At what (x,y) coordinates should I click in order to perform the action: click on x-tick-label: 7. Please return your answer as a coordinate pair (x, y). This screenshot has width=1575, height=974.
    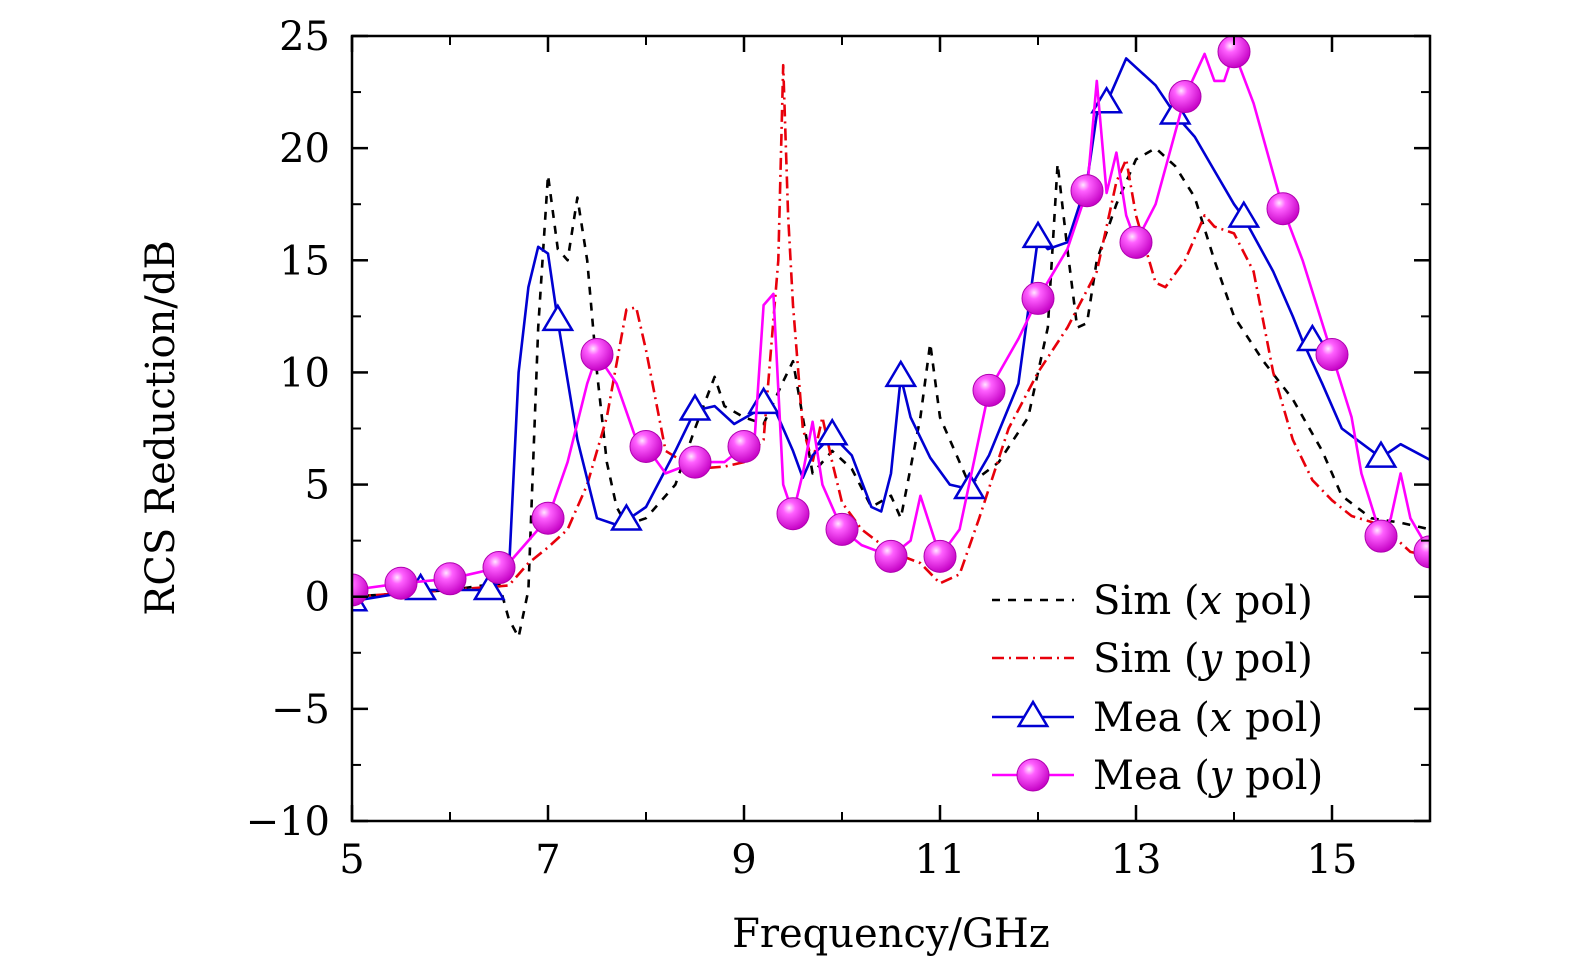
    Looking at the image, I should click on (547, 860).